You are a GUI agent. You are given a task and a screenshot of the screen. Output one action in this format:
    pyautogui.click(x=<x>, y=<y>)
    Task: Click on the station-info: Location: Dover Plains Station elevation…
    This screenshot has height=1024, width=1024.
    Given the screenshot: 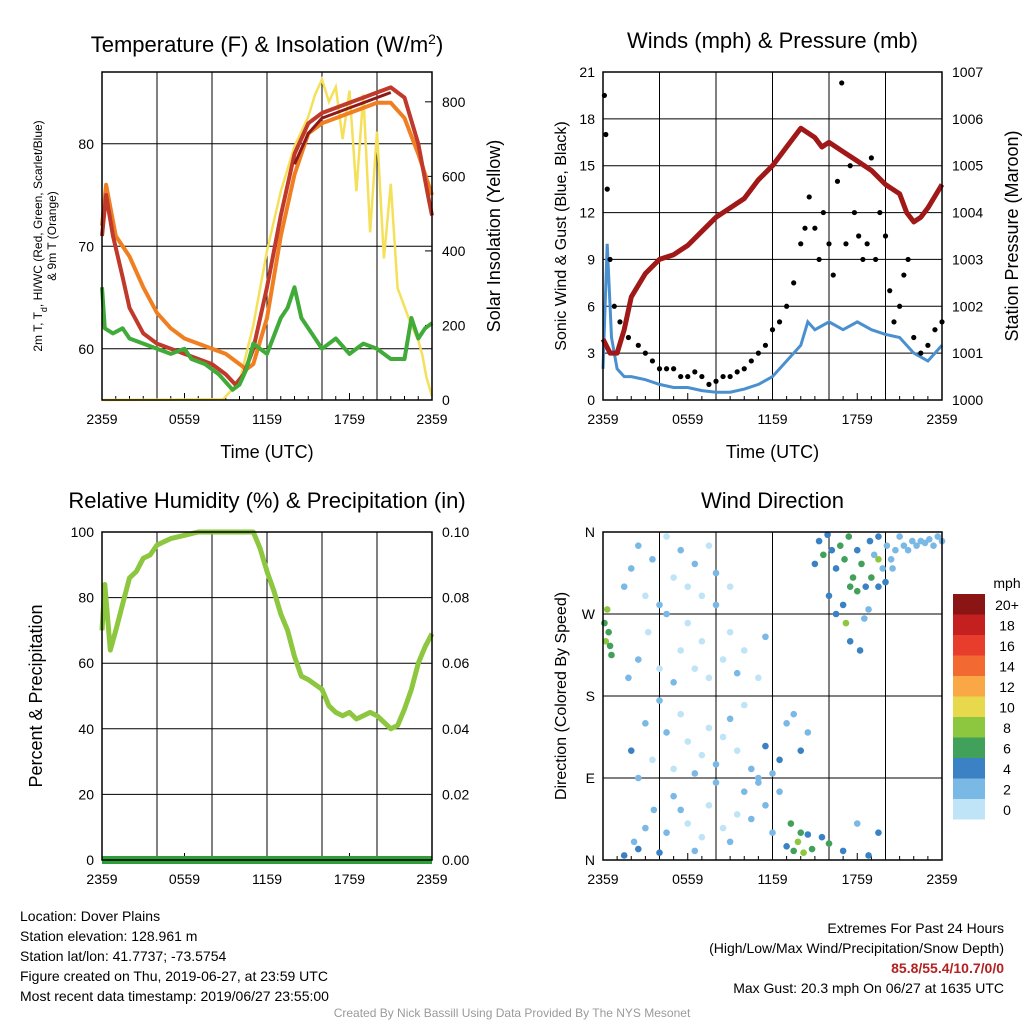 What is the action you would take?
    pyautogui.click(x=174, y=956)
    